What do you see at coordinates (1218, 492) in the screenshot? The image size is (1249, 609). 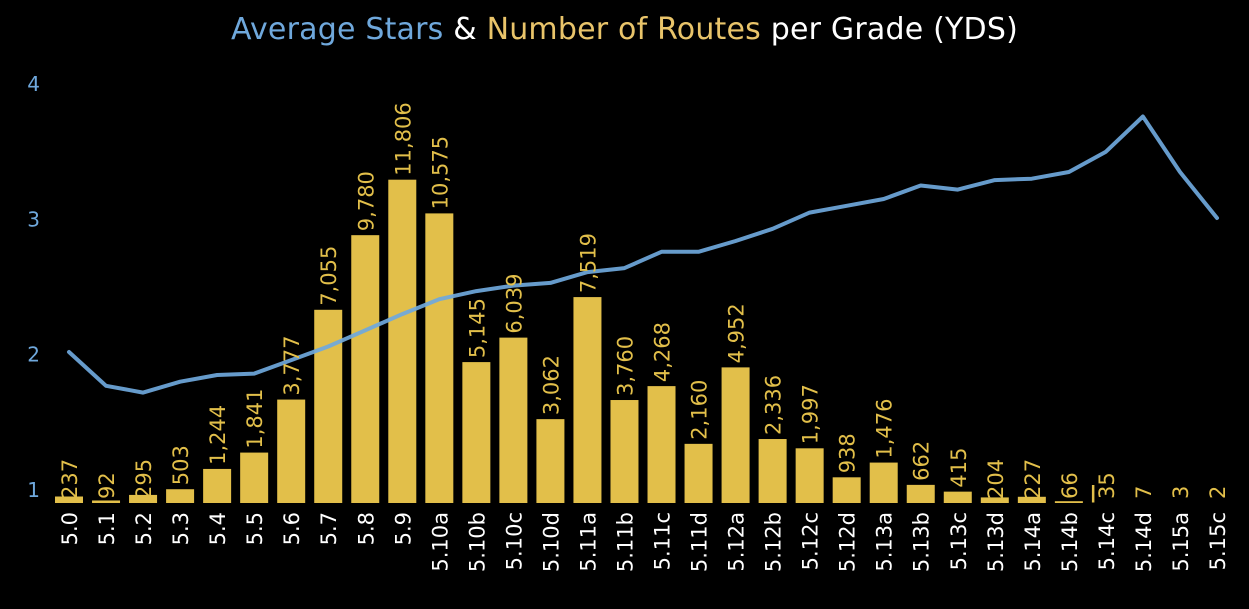 I see `bar-value-label: 2` at bounding box center [1218, 492].